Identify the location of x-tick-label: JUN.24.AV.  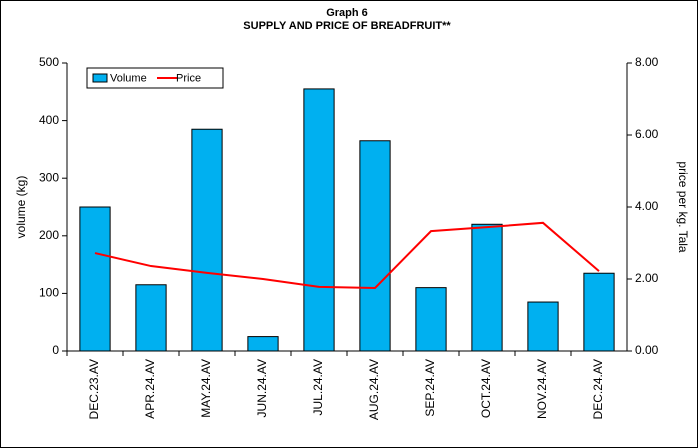
(262, 388).